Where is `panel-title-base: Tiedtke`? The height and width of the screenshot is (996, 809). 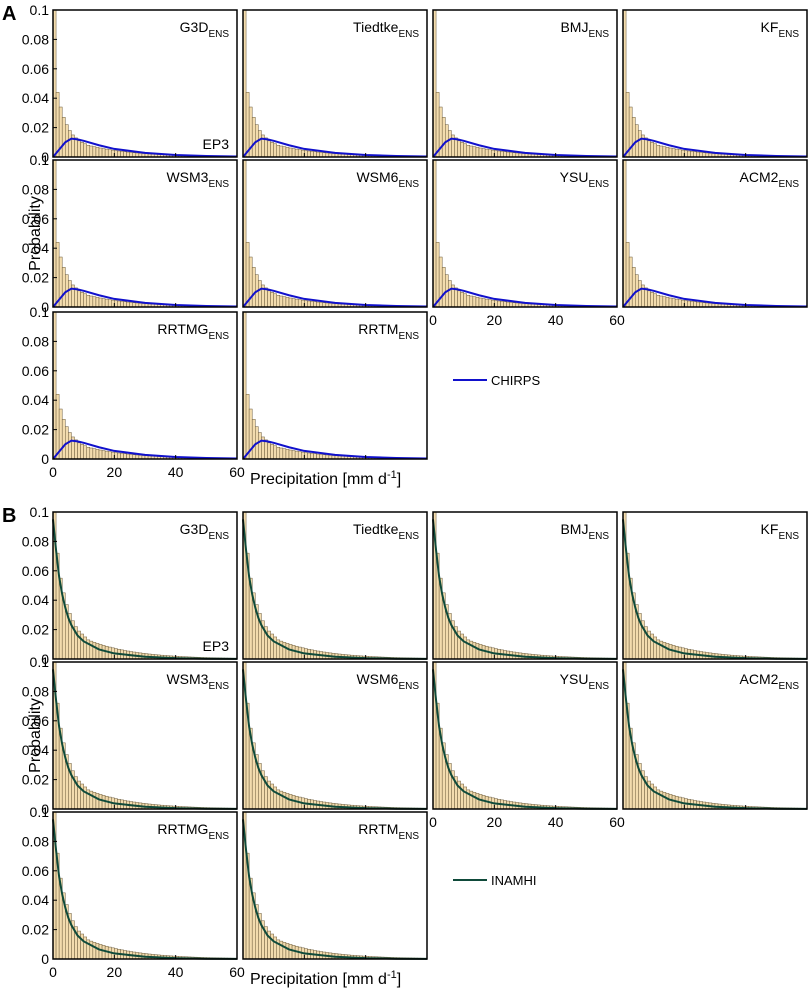
panel-title-base: Tiedtke is located at coordinates (376, 27).